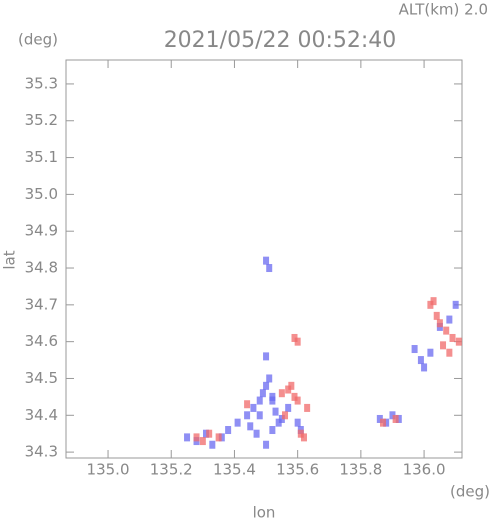 This screenshot has height=521, width=491. Describe the element at coordinates (443, 10) in the screenshot. I see `altitude: ALT(km) 2.0` at that location.